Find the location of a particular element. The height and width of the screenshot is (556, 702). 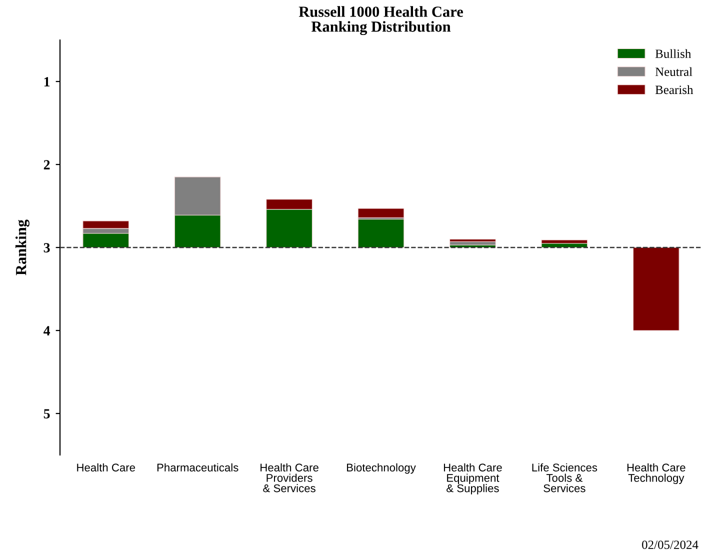

y-tick-label: 3 is located at coordinates (47, 247).